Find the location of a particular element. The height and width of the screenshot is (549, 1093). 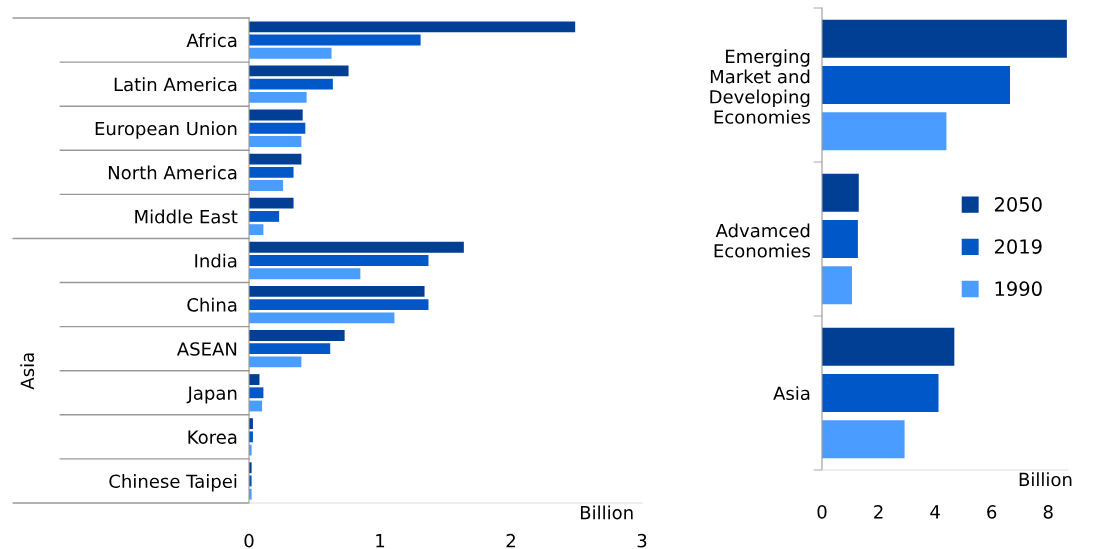

x-tick-label: 6 is located at coordinates (992, 512).